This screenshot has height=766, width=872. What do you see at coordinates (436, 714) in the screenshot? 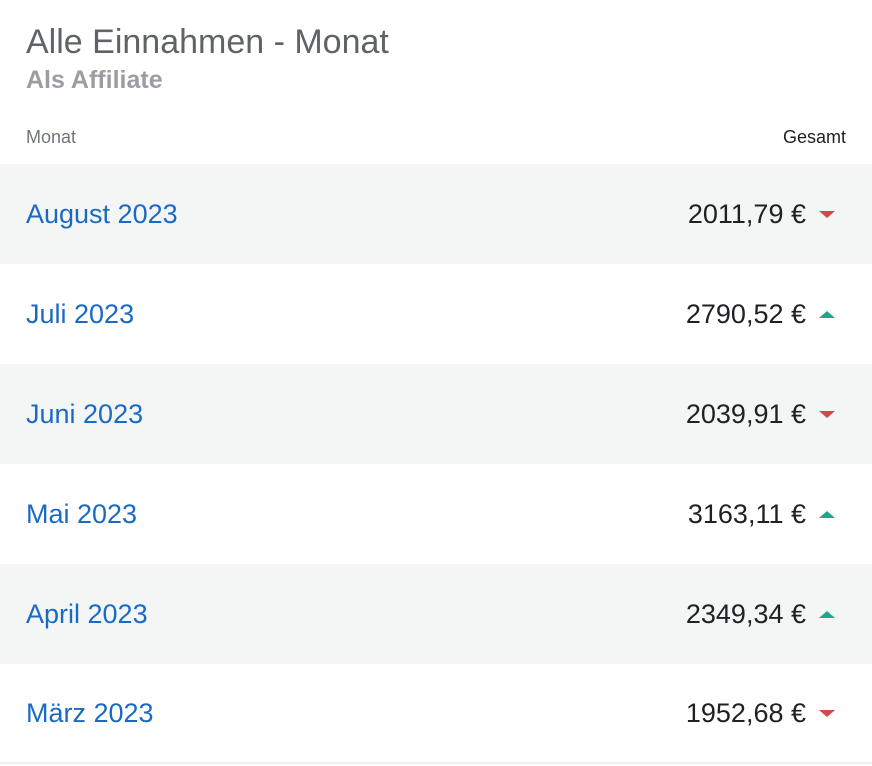
I see `table-row: März 2023 1952,68 €` at bounding box center [436, 714].